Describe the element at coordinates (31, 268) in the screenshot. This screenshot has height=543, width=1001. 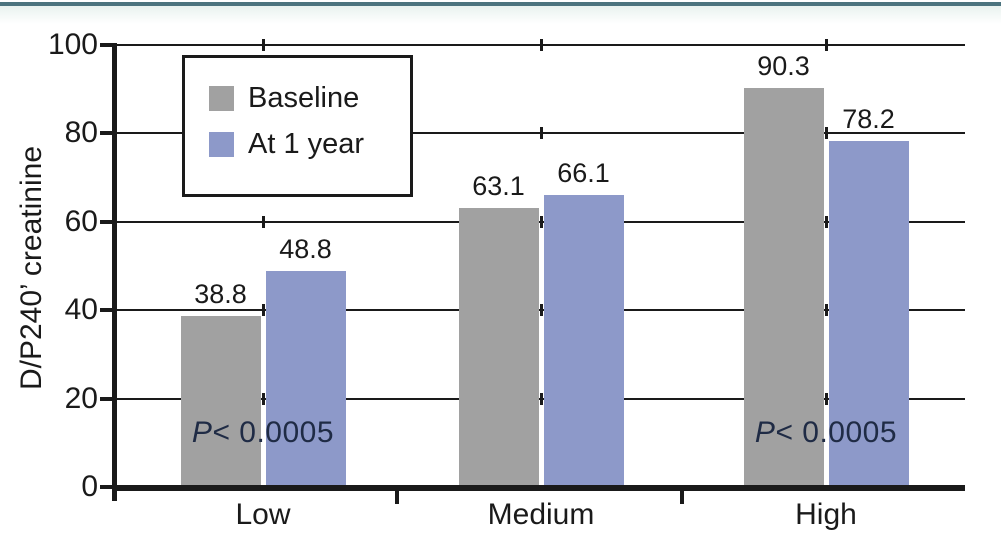
I see `y-axis-title: D/P240’ creatinine` at that location.